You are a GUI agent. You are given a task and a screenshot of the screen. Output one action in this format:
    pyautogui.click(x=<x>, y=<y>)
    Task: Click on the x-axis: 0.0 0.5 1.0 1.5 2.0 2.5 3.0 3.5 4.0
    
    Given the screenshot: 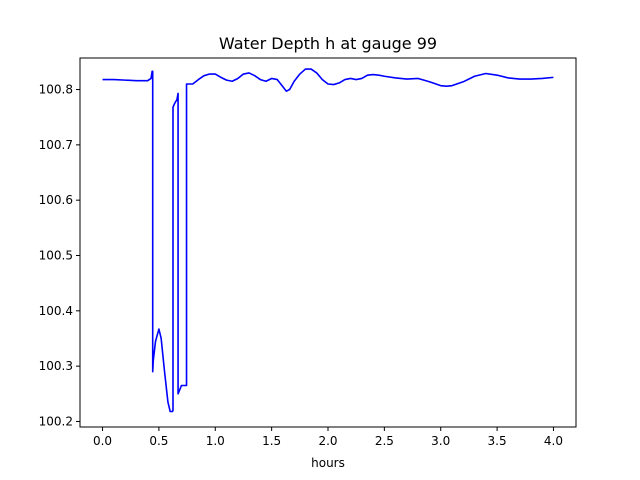 What is the action you would take?
    pyautogui.click(x=328, y=437)
    